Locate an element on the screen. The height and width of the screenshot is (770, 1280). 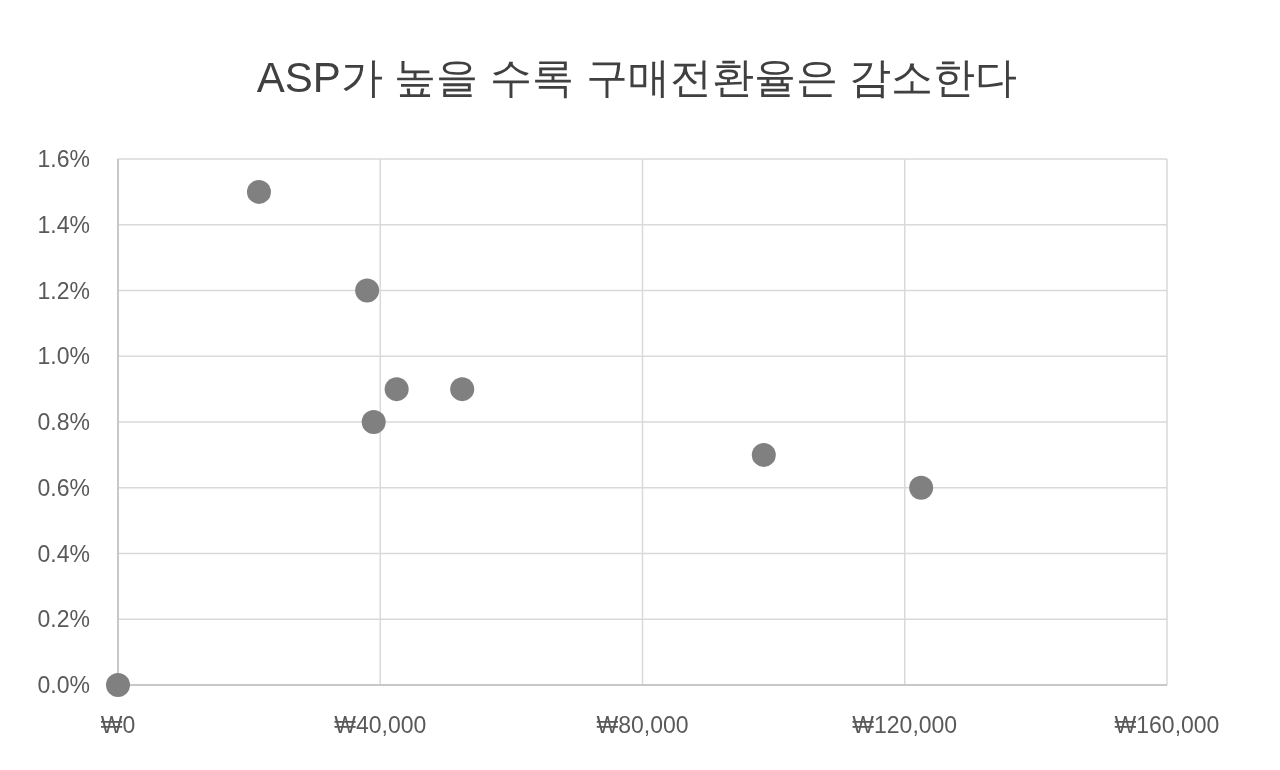
y-tick-label: 0.4% is located at coordinates (63, 553).